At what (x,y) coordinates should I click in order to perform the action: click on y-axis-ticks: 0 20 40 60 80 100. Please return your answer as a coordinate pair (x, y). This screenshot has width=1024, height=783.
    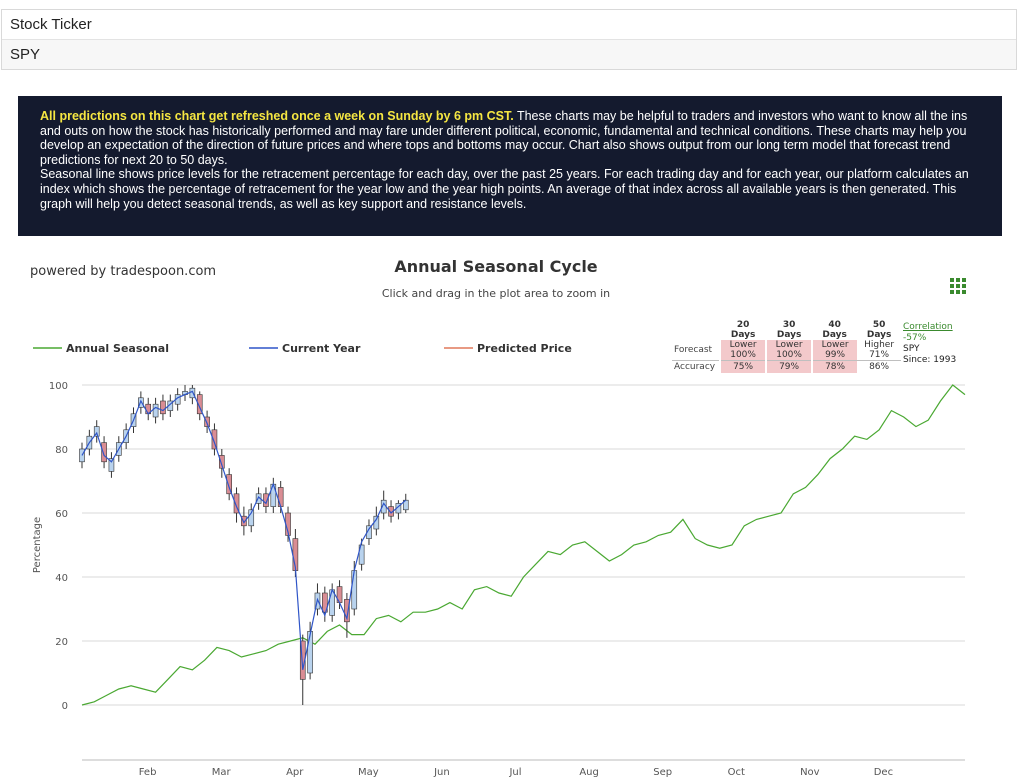
    Looking at the image, I should click on (58, 546).